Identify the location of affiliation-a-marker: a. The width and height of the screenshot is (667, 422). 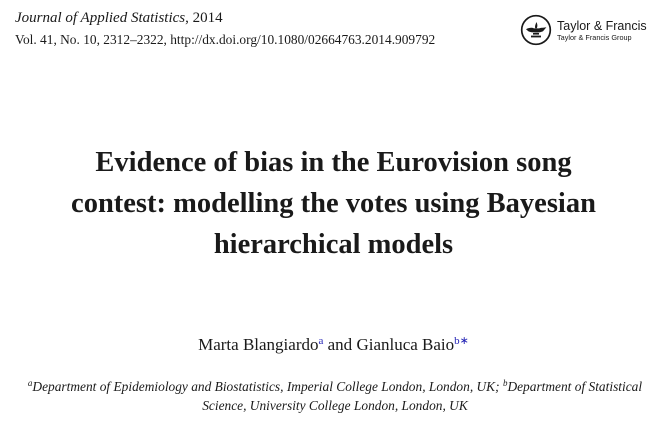
(30, 383).